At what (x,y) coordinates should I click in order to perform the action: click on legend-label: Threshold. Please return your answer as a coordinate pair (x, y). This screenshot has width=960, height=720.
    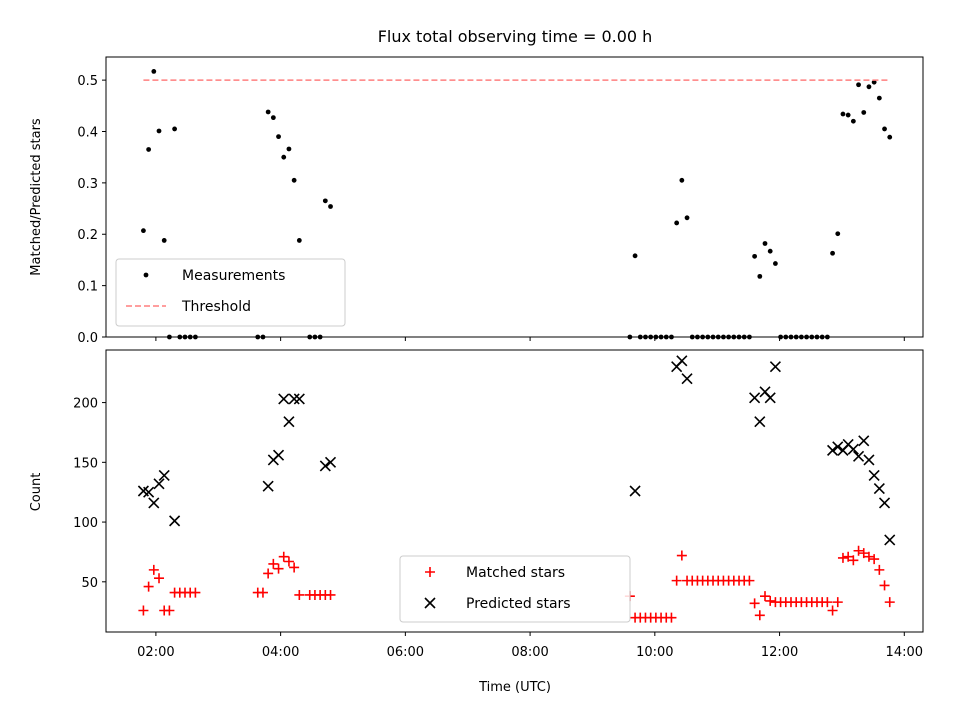
    Looking at the image, I should click on (216, 307).